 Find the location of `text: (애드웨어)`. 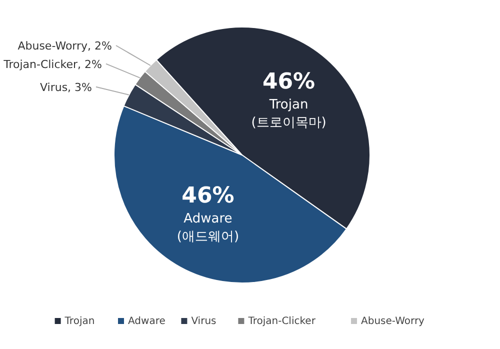

text: (애드웨어) is located at coordinates (208, 237).